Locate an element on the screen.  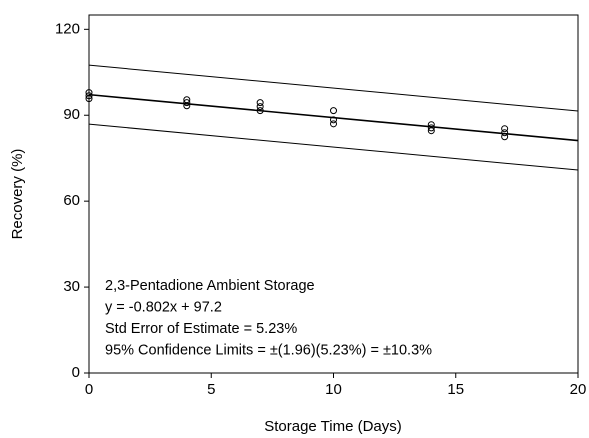
x-tick-label: 5 is located at coordinates (211, 389).